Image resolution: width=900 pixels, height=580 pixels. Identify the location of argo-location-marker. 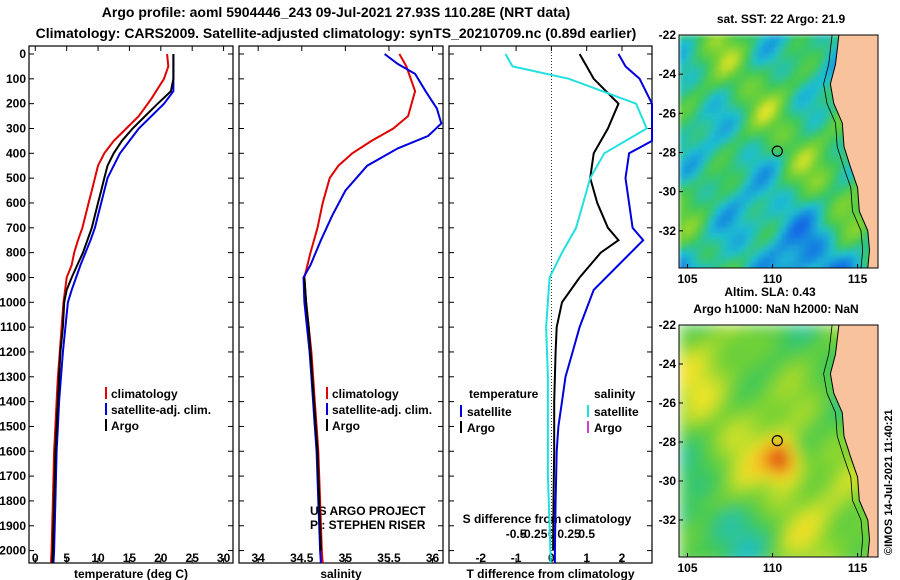
(777, 151).